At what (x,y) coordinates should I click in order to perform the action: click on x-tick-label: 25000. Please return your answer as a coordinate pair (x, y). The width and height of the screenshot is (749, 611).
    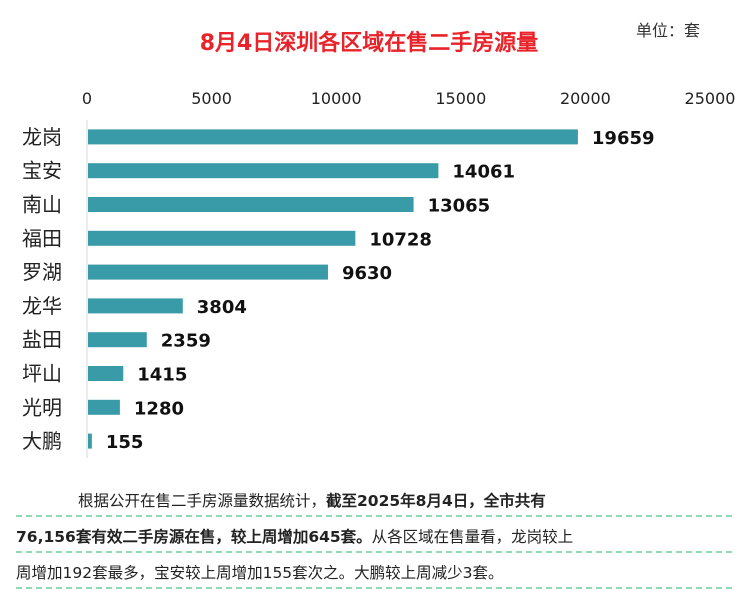
    Looking at the image, I should click on (710, 98).